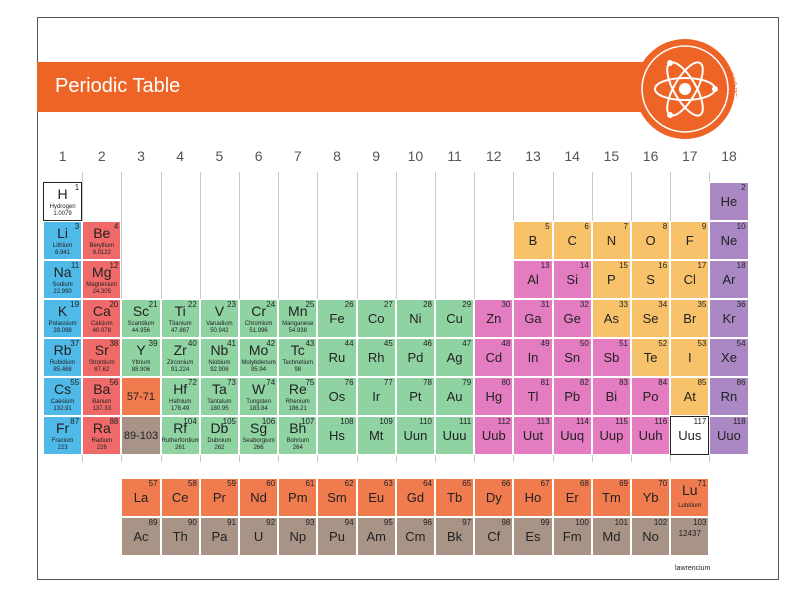 The width and height of the screenshot is (800, 600). What do you see at coordinates (63, 279) in the screenshot?
I see `element-cell-na: Na 11 Sodium 22.990` at bounding box center [63, 279].